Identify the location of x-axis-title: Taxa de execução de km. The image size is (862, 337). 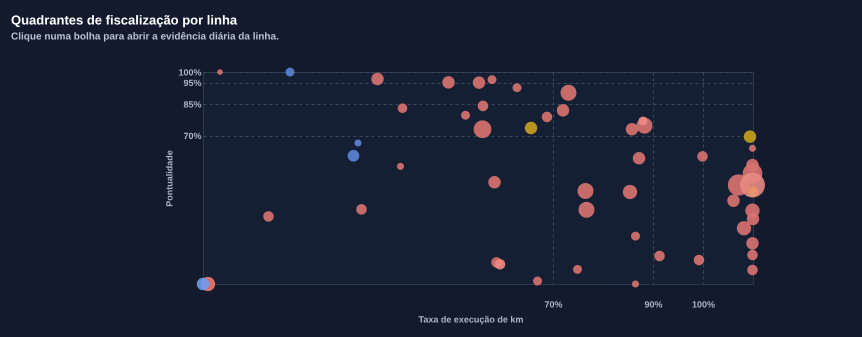
(471, 319).